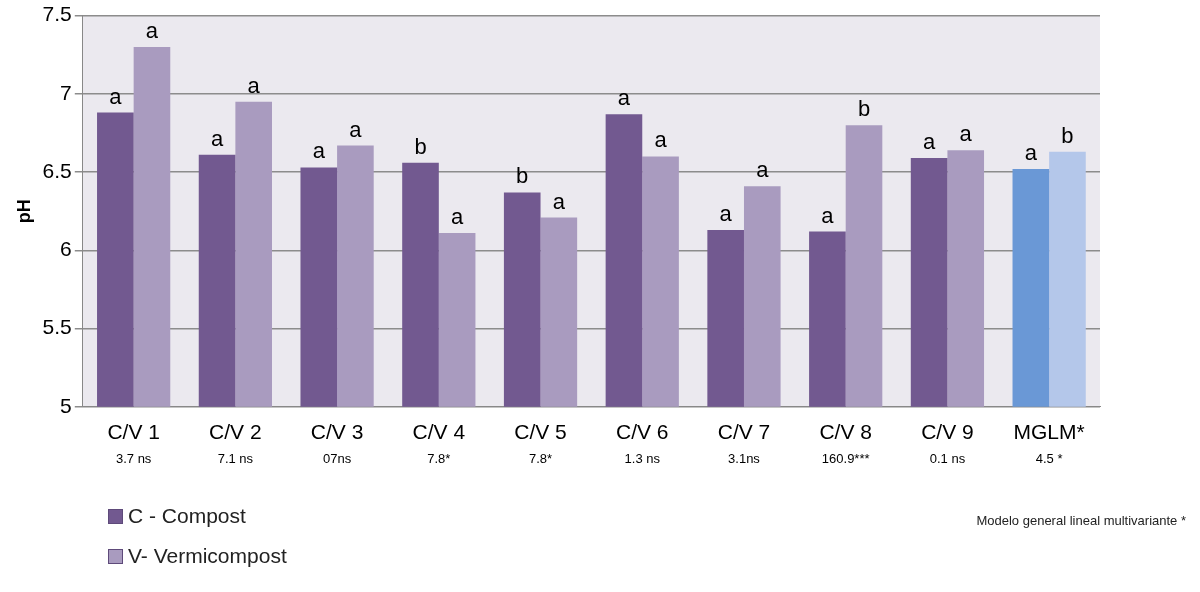 Image resolution: width=1200 pixels, height=592 pixels. Describe the element at coordinates (23, 211) in the screenshot. I see `y-axis-title: pH` at that location.